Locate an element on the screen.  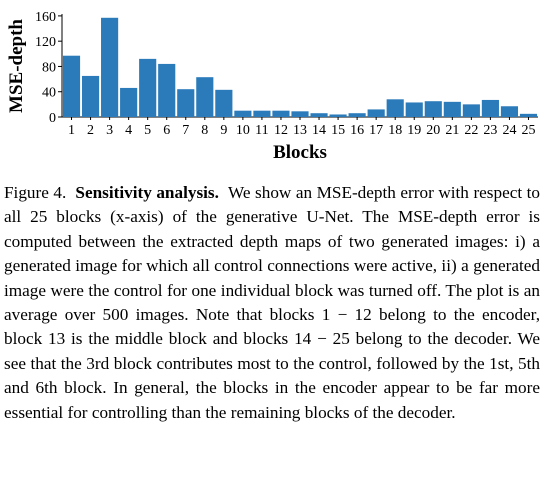
x-tick-label: 5 is located at coordinates (147, 130).